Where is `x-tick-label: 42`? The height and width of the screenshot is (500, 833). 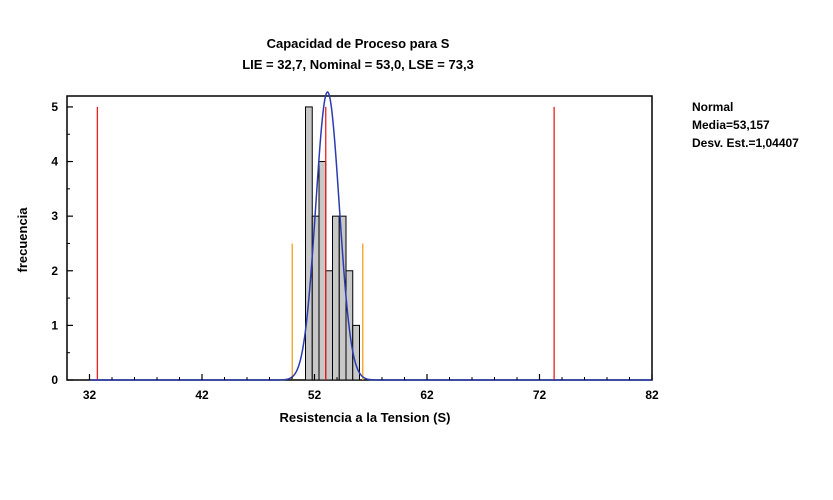 x-tick-label: 42 is located at coordinates (202, 395).